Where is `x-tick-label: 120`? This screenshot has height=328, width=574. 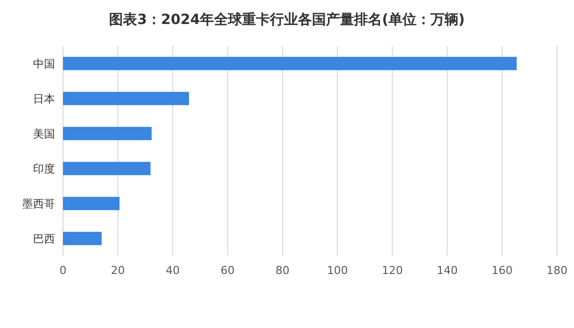
x-tick-label: 120 is located at coordinates (392, 270).